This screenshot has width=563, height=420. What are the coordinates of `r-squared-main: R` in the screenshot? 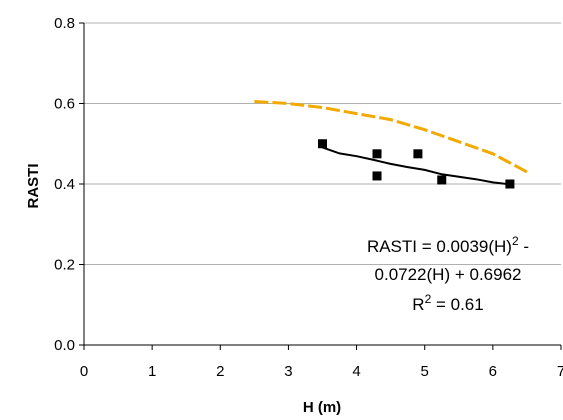 It's located at (418, 304).